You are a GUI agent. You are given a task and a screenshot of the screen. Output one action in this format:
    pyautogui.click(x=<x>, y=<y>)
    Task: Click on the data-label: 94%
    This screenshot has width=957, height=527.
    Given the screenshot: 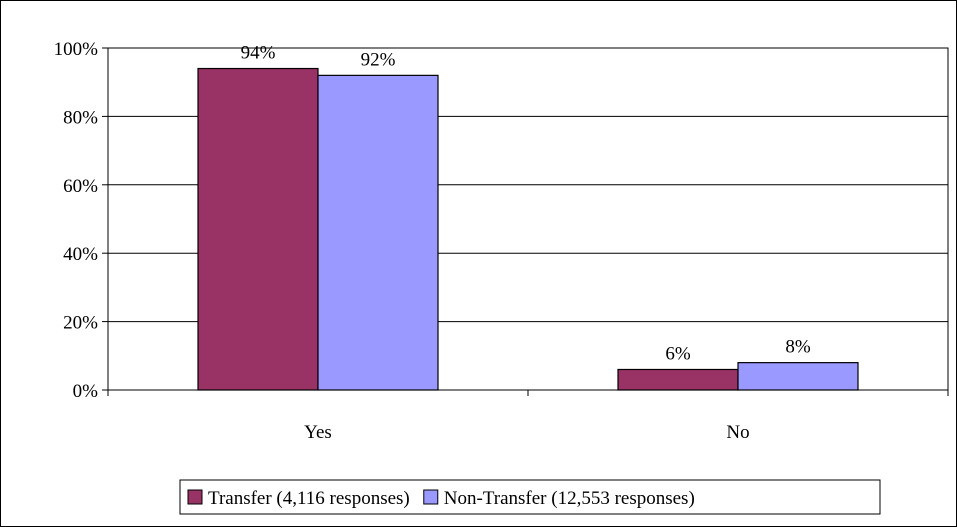 What is the action you would take?
    pyautogui.click(x=258, y=53)
    